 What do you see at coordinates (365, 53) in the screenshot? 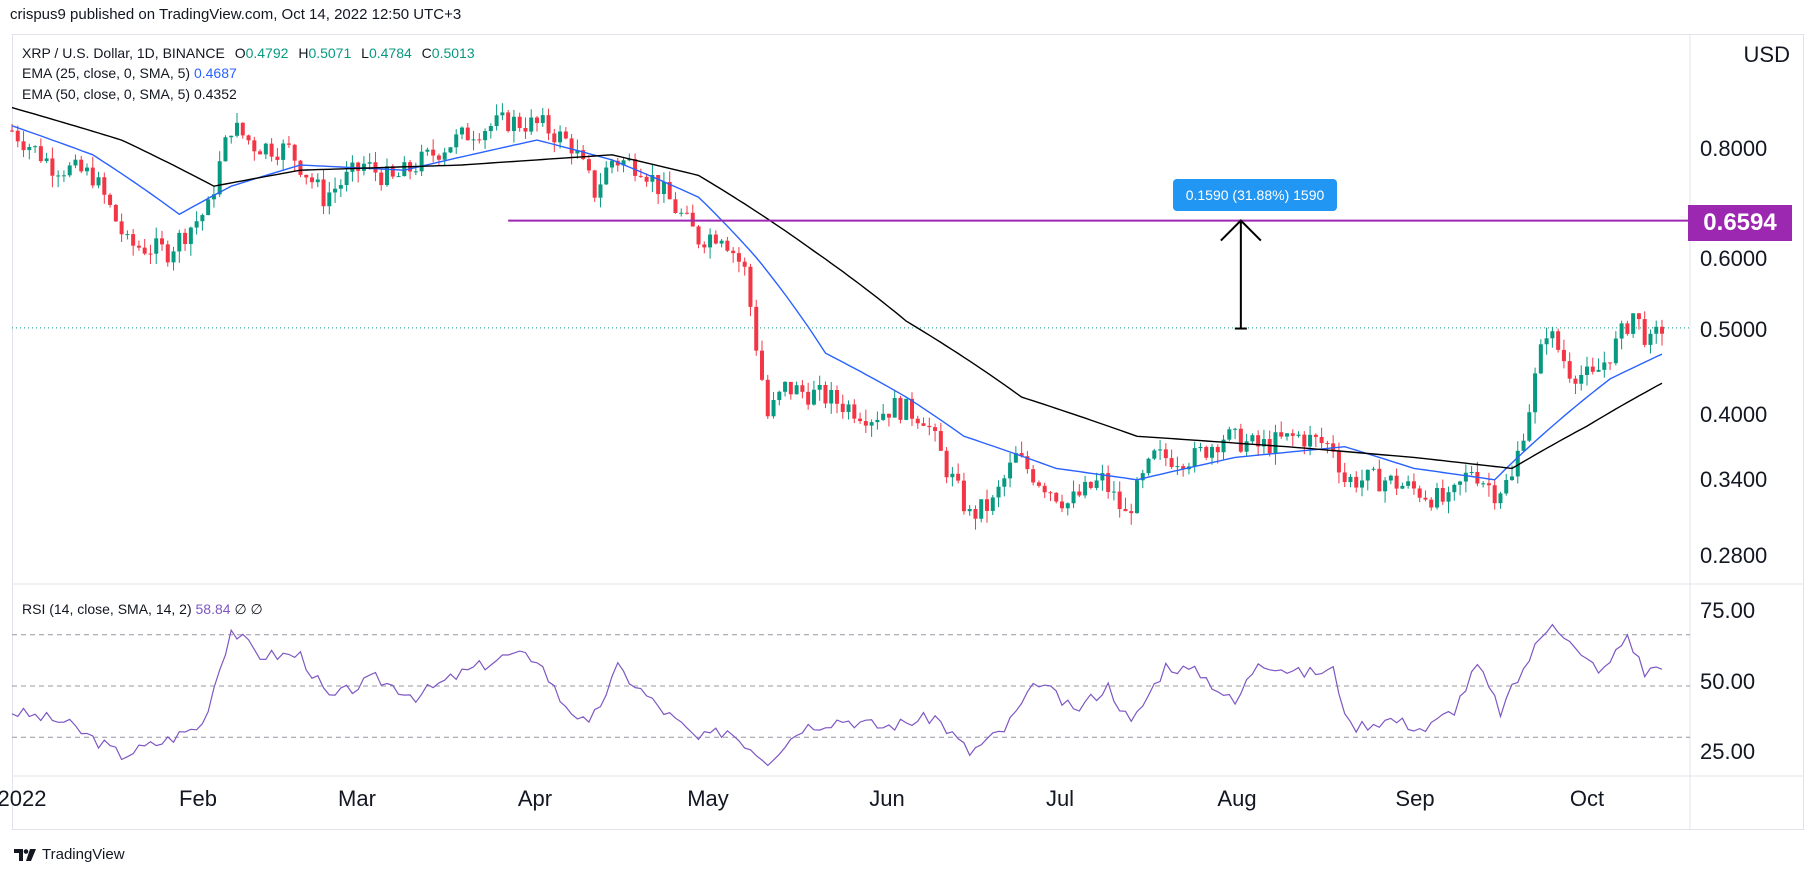
I see `low-key: L` at bounding box center [365, 53].